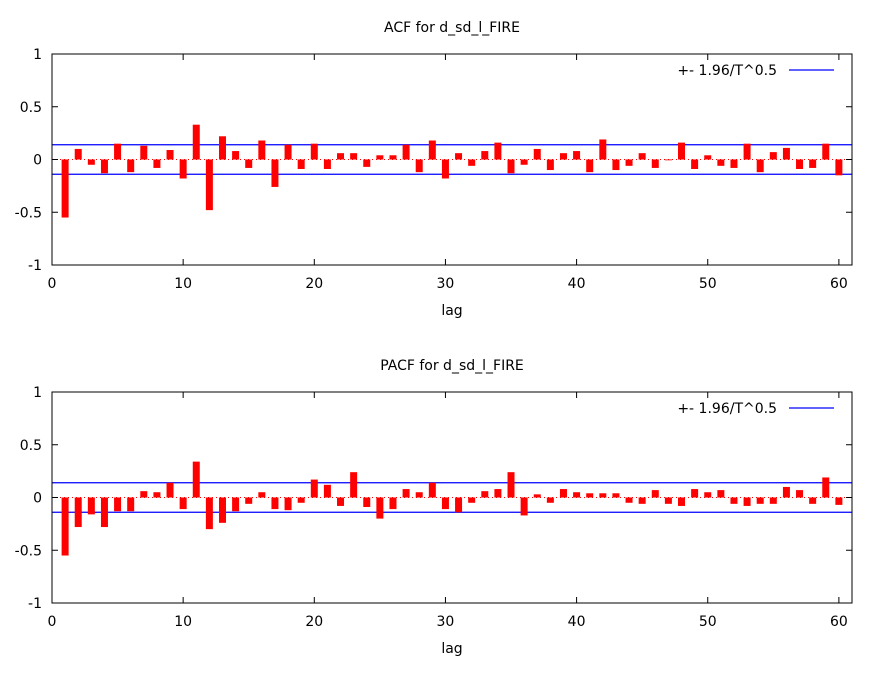 The height and width of the screenshot is (677, 871). I want to click on y-tick-label: 0.5, so click(31, 108).